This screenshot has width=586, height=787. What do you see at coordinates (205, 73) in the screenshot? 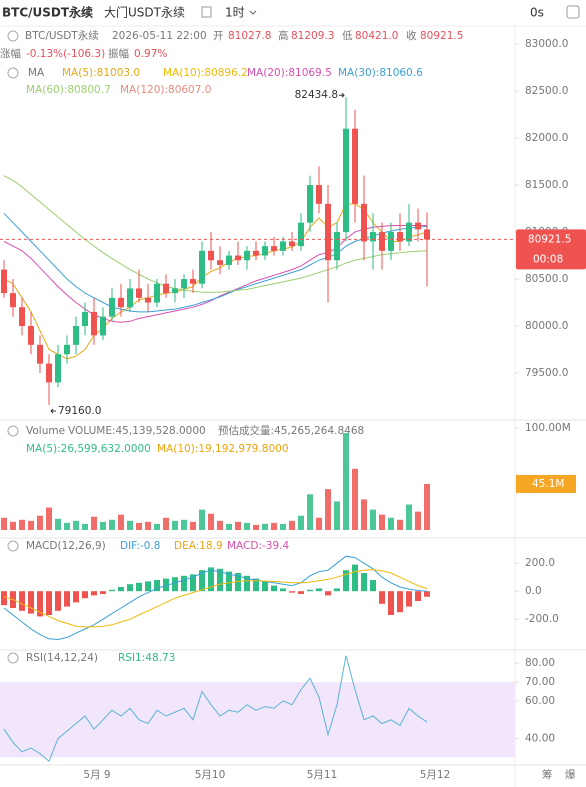
I see `ma-legend: MA(10):80896.2` at bounding box center [205, 73].